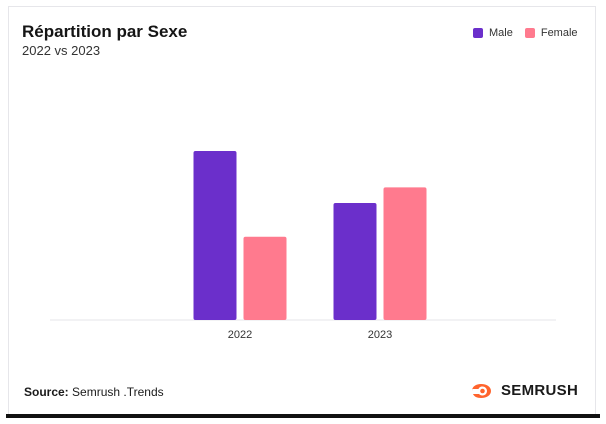  Describe the element at coordinates (303, 416) in the screenshot. I see `bottom-divider` at that location.